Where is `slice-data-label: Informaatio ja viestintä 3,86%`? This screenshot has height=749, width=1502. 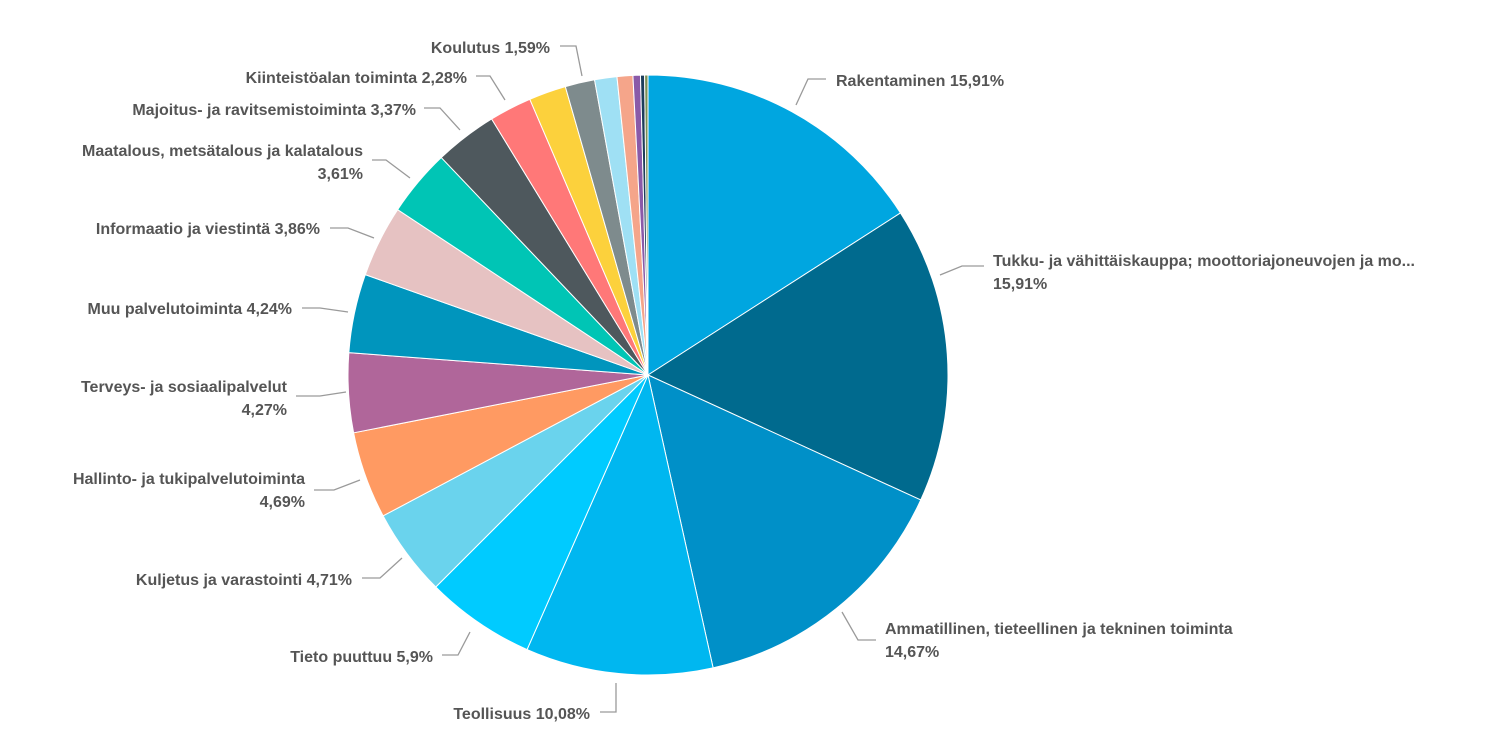 slice-data-label: Informaatio ja viestintä 3,86% is located at coordinates (208, 229).